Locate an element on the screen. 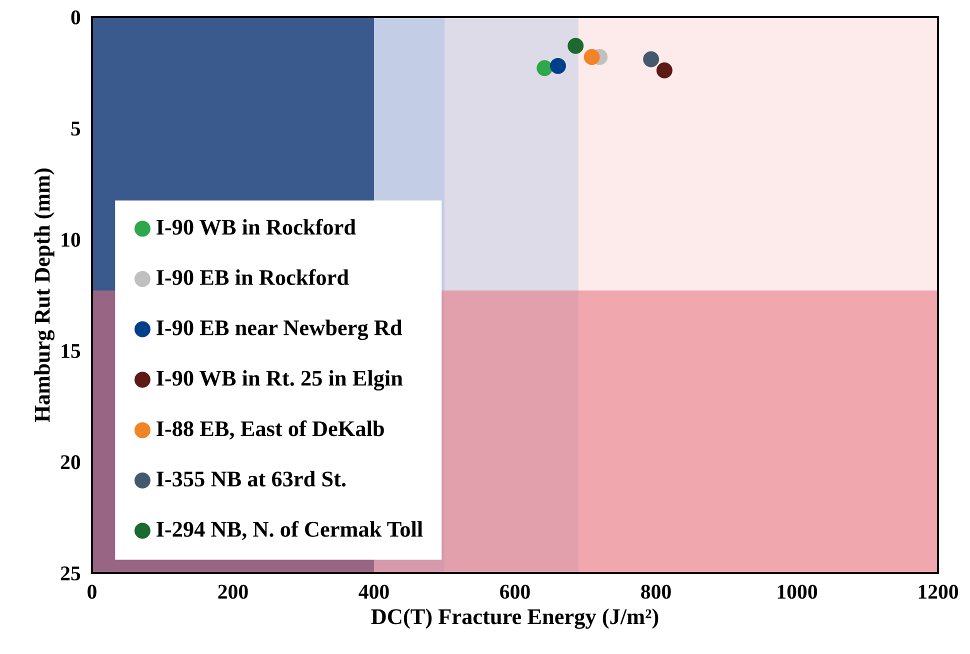  y-tick-label: 15 is located at coordinates (71, 351).